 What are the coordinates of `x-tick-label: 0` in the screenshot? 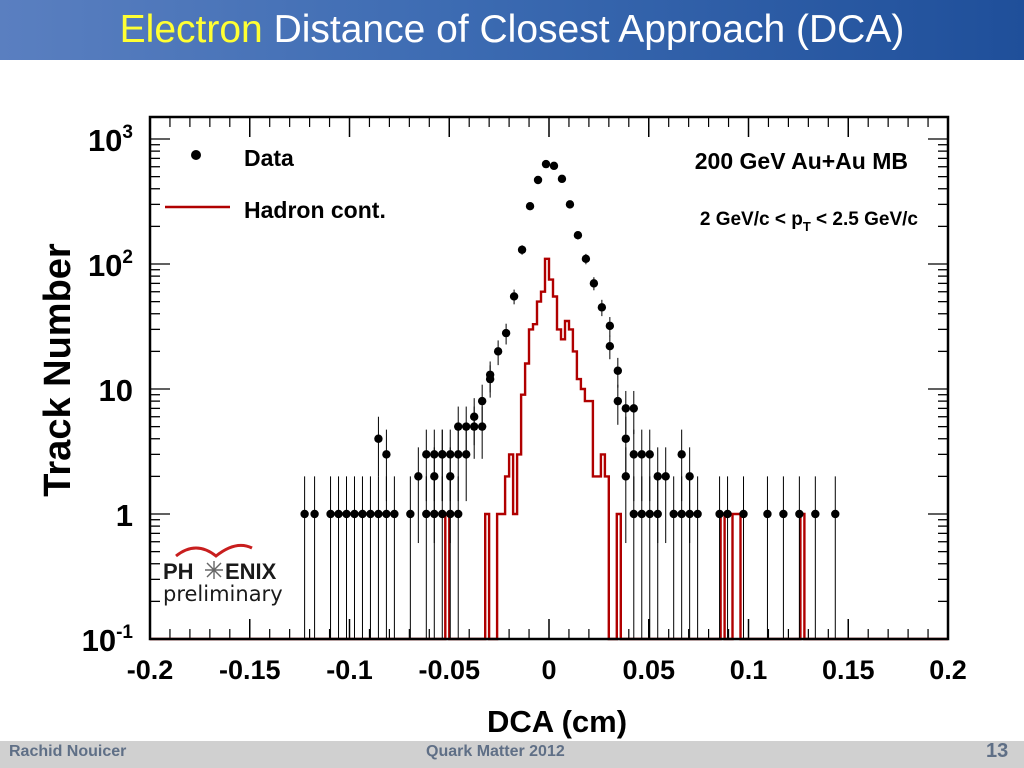 It's located at (548, 670).